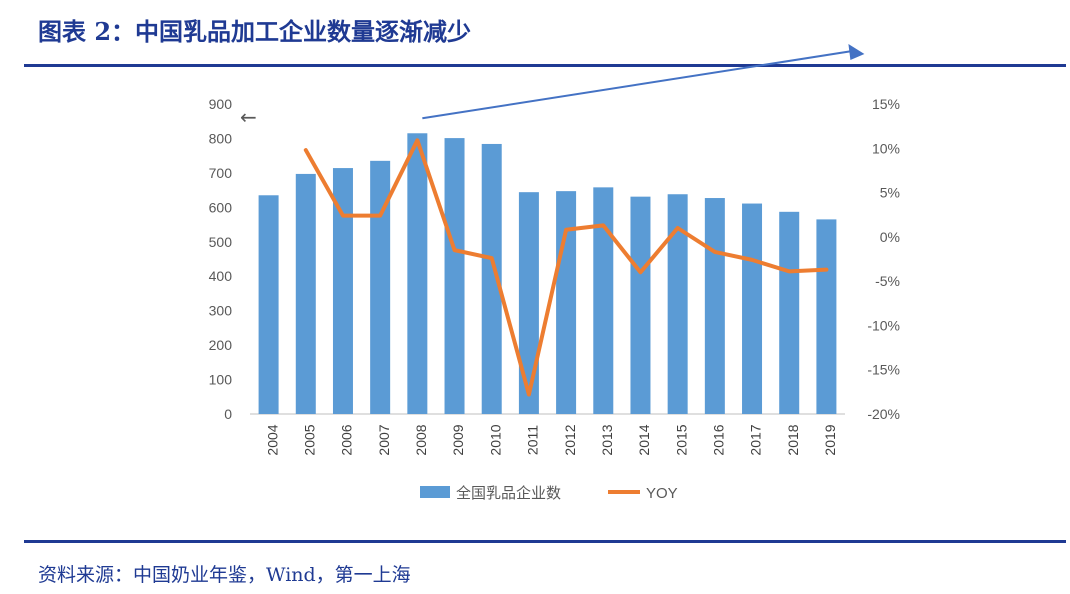 The width and height of the screenshot is (1070, 594). What do you see at coordinates (221, 104) in the screenshot?
I see `y-left-tick-label: 900` at bounding box center [221, 104].